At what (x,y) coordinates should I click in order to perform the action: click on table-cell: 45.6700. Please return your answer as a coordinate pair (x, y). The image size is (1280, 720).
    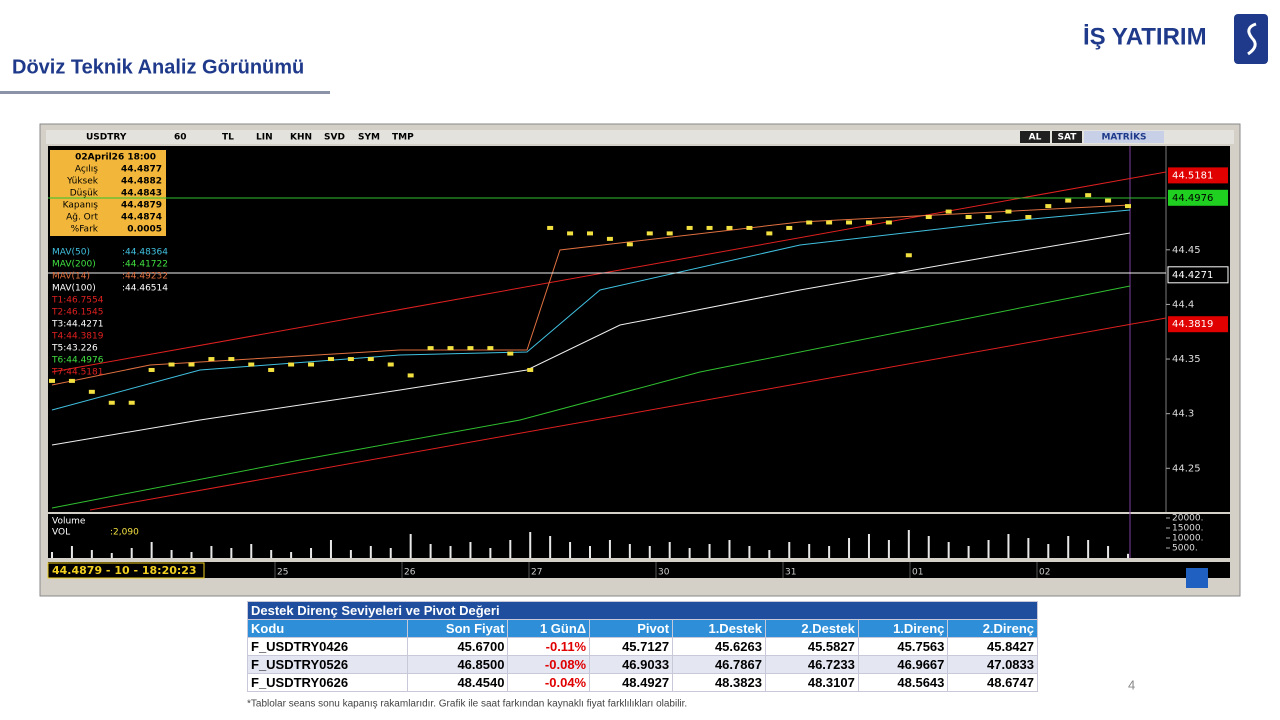
    Looking at the image, I should click on (457, 646).